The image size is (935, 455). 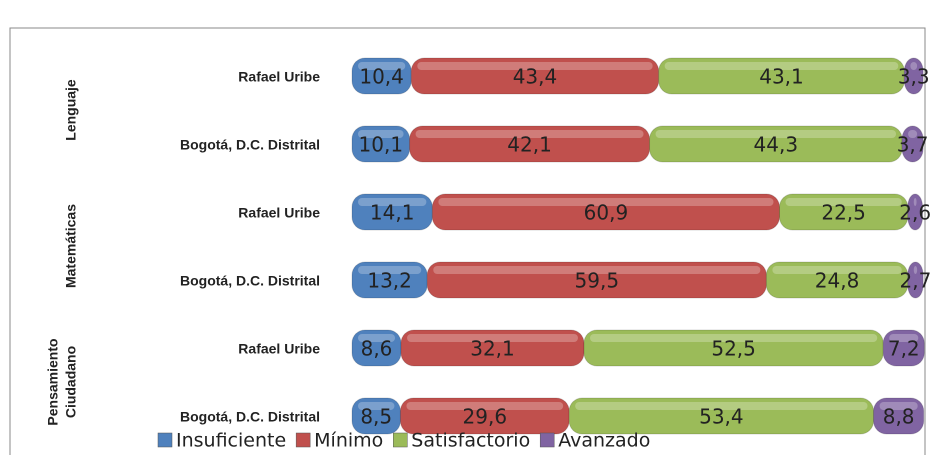 I want to click on value-label: 8,8, so click(x=899, y=417).